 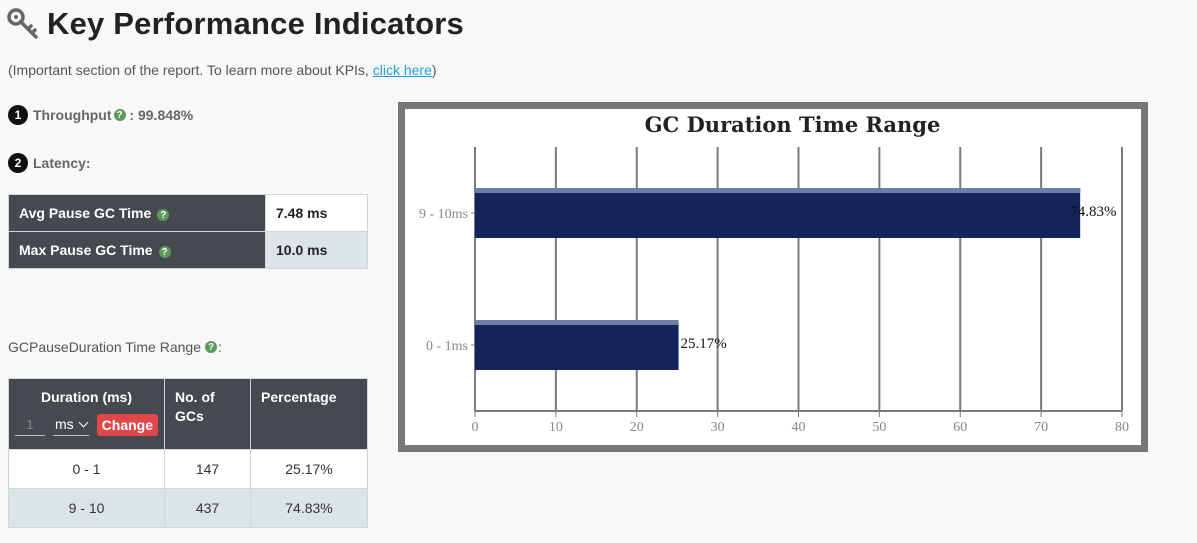 I want to click on x-tick-label: 50, so click(x=879, y=427).